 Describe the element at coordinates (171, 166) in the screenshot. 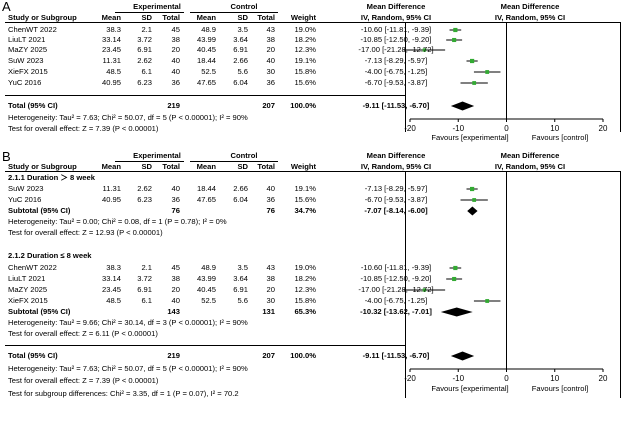

I see `b-header-exp-total: Total` at that location.